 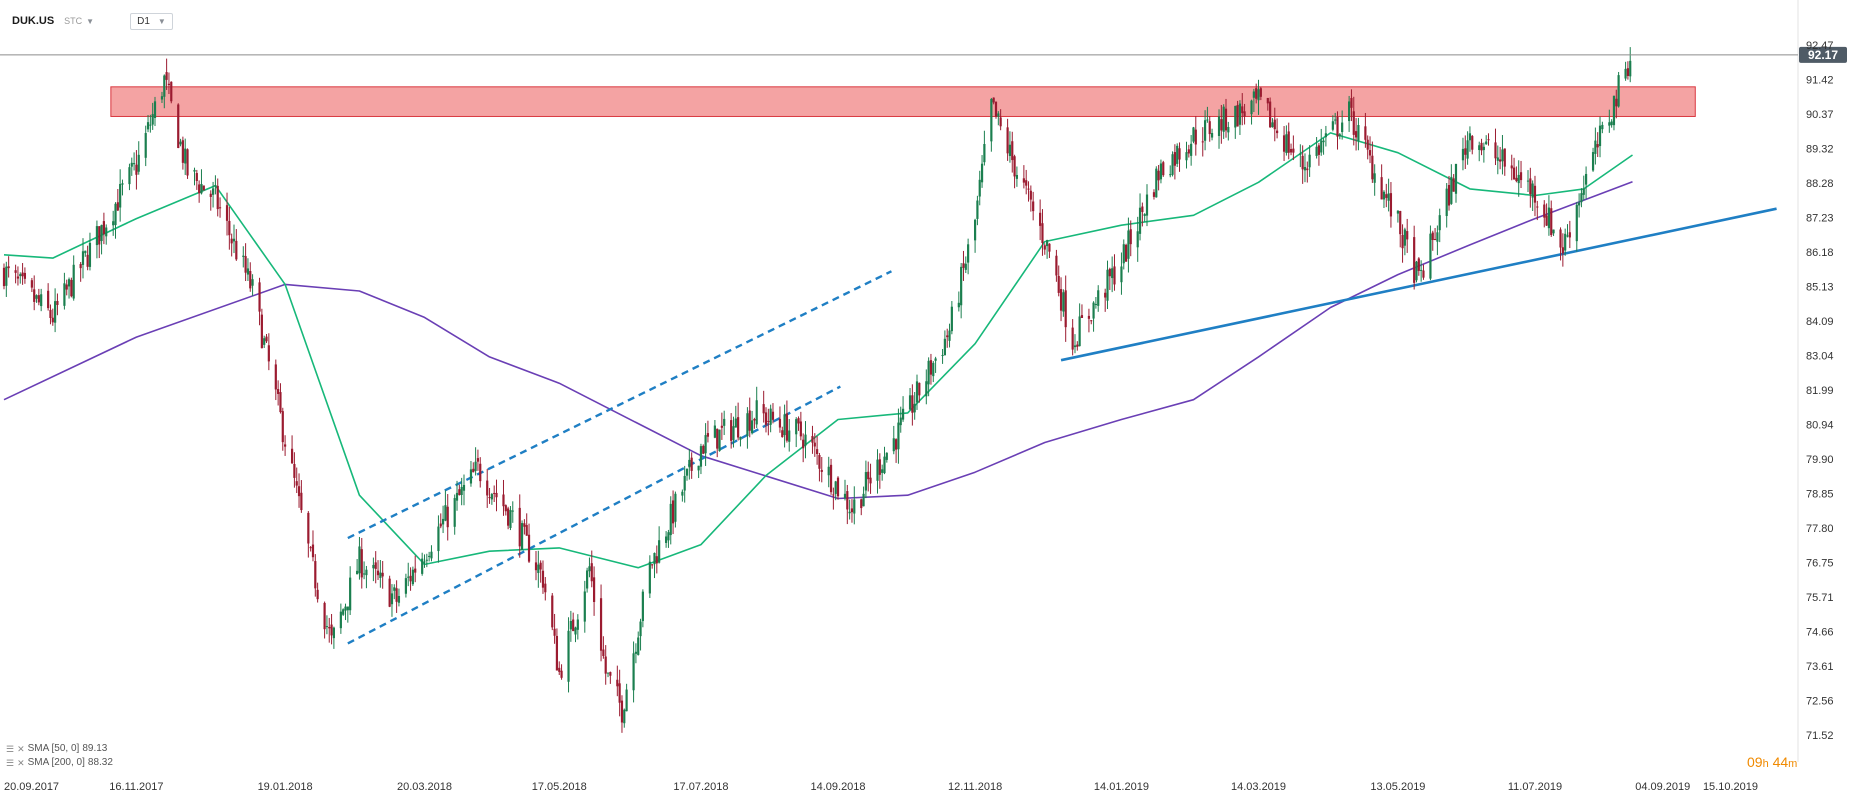 I want to click on x-tick-label: 20.03.2018, so click(x=424, y=787).